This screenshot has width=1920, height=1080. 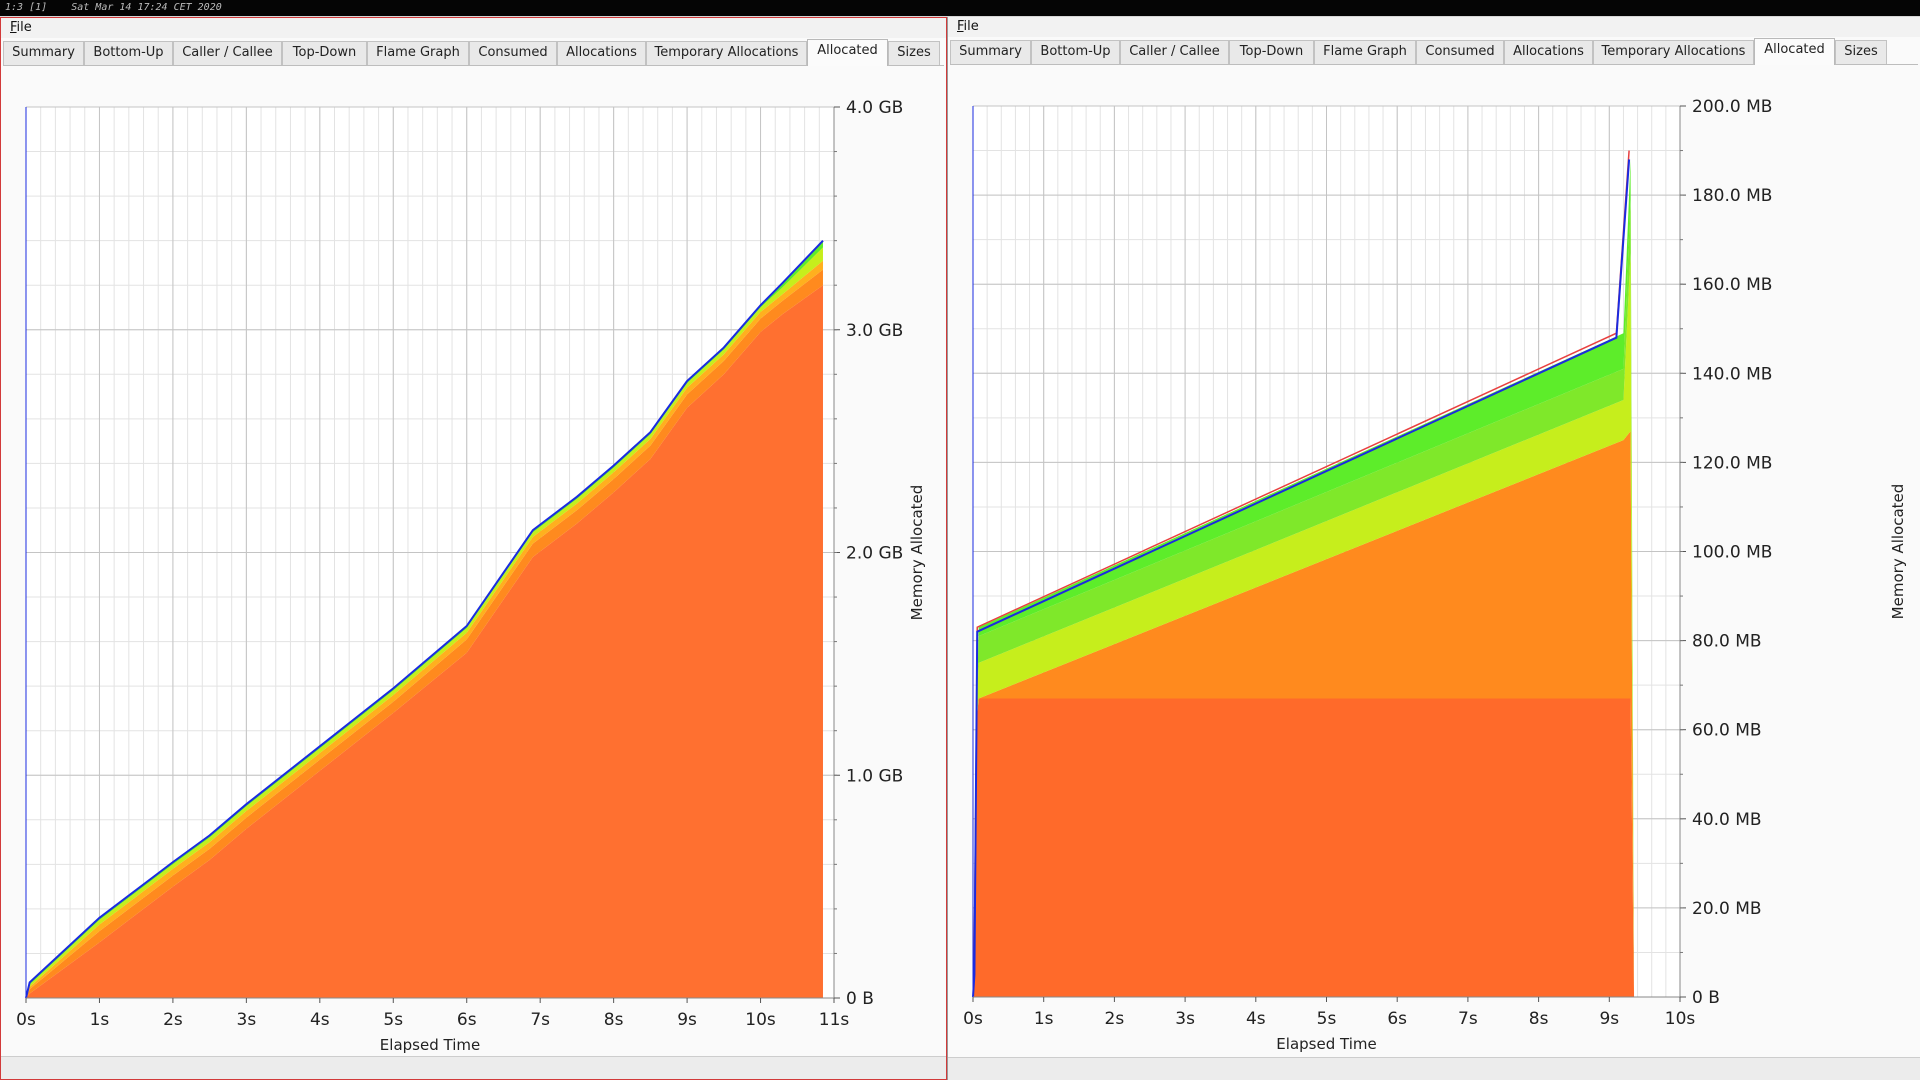 I want to click on y-tick-label: 20.0 MB, so click(x=1727, y=909).